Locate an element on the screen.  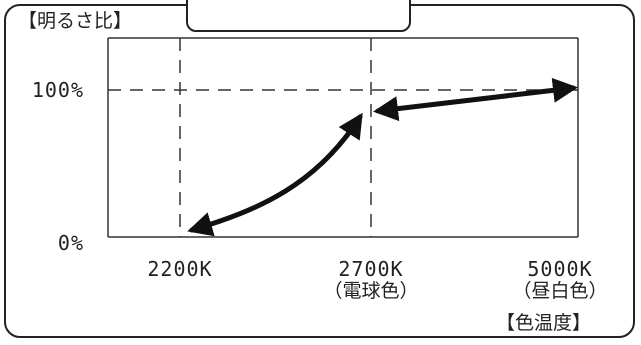
x-axis-label: 【色温度】 is located at coordinates (544, 323).